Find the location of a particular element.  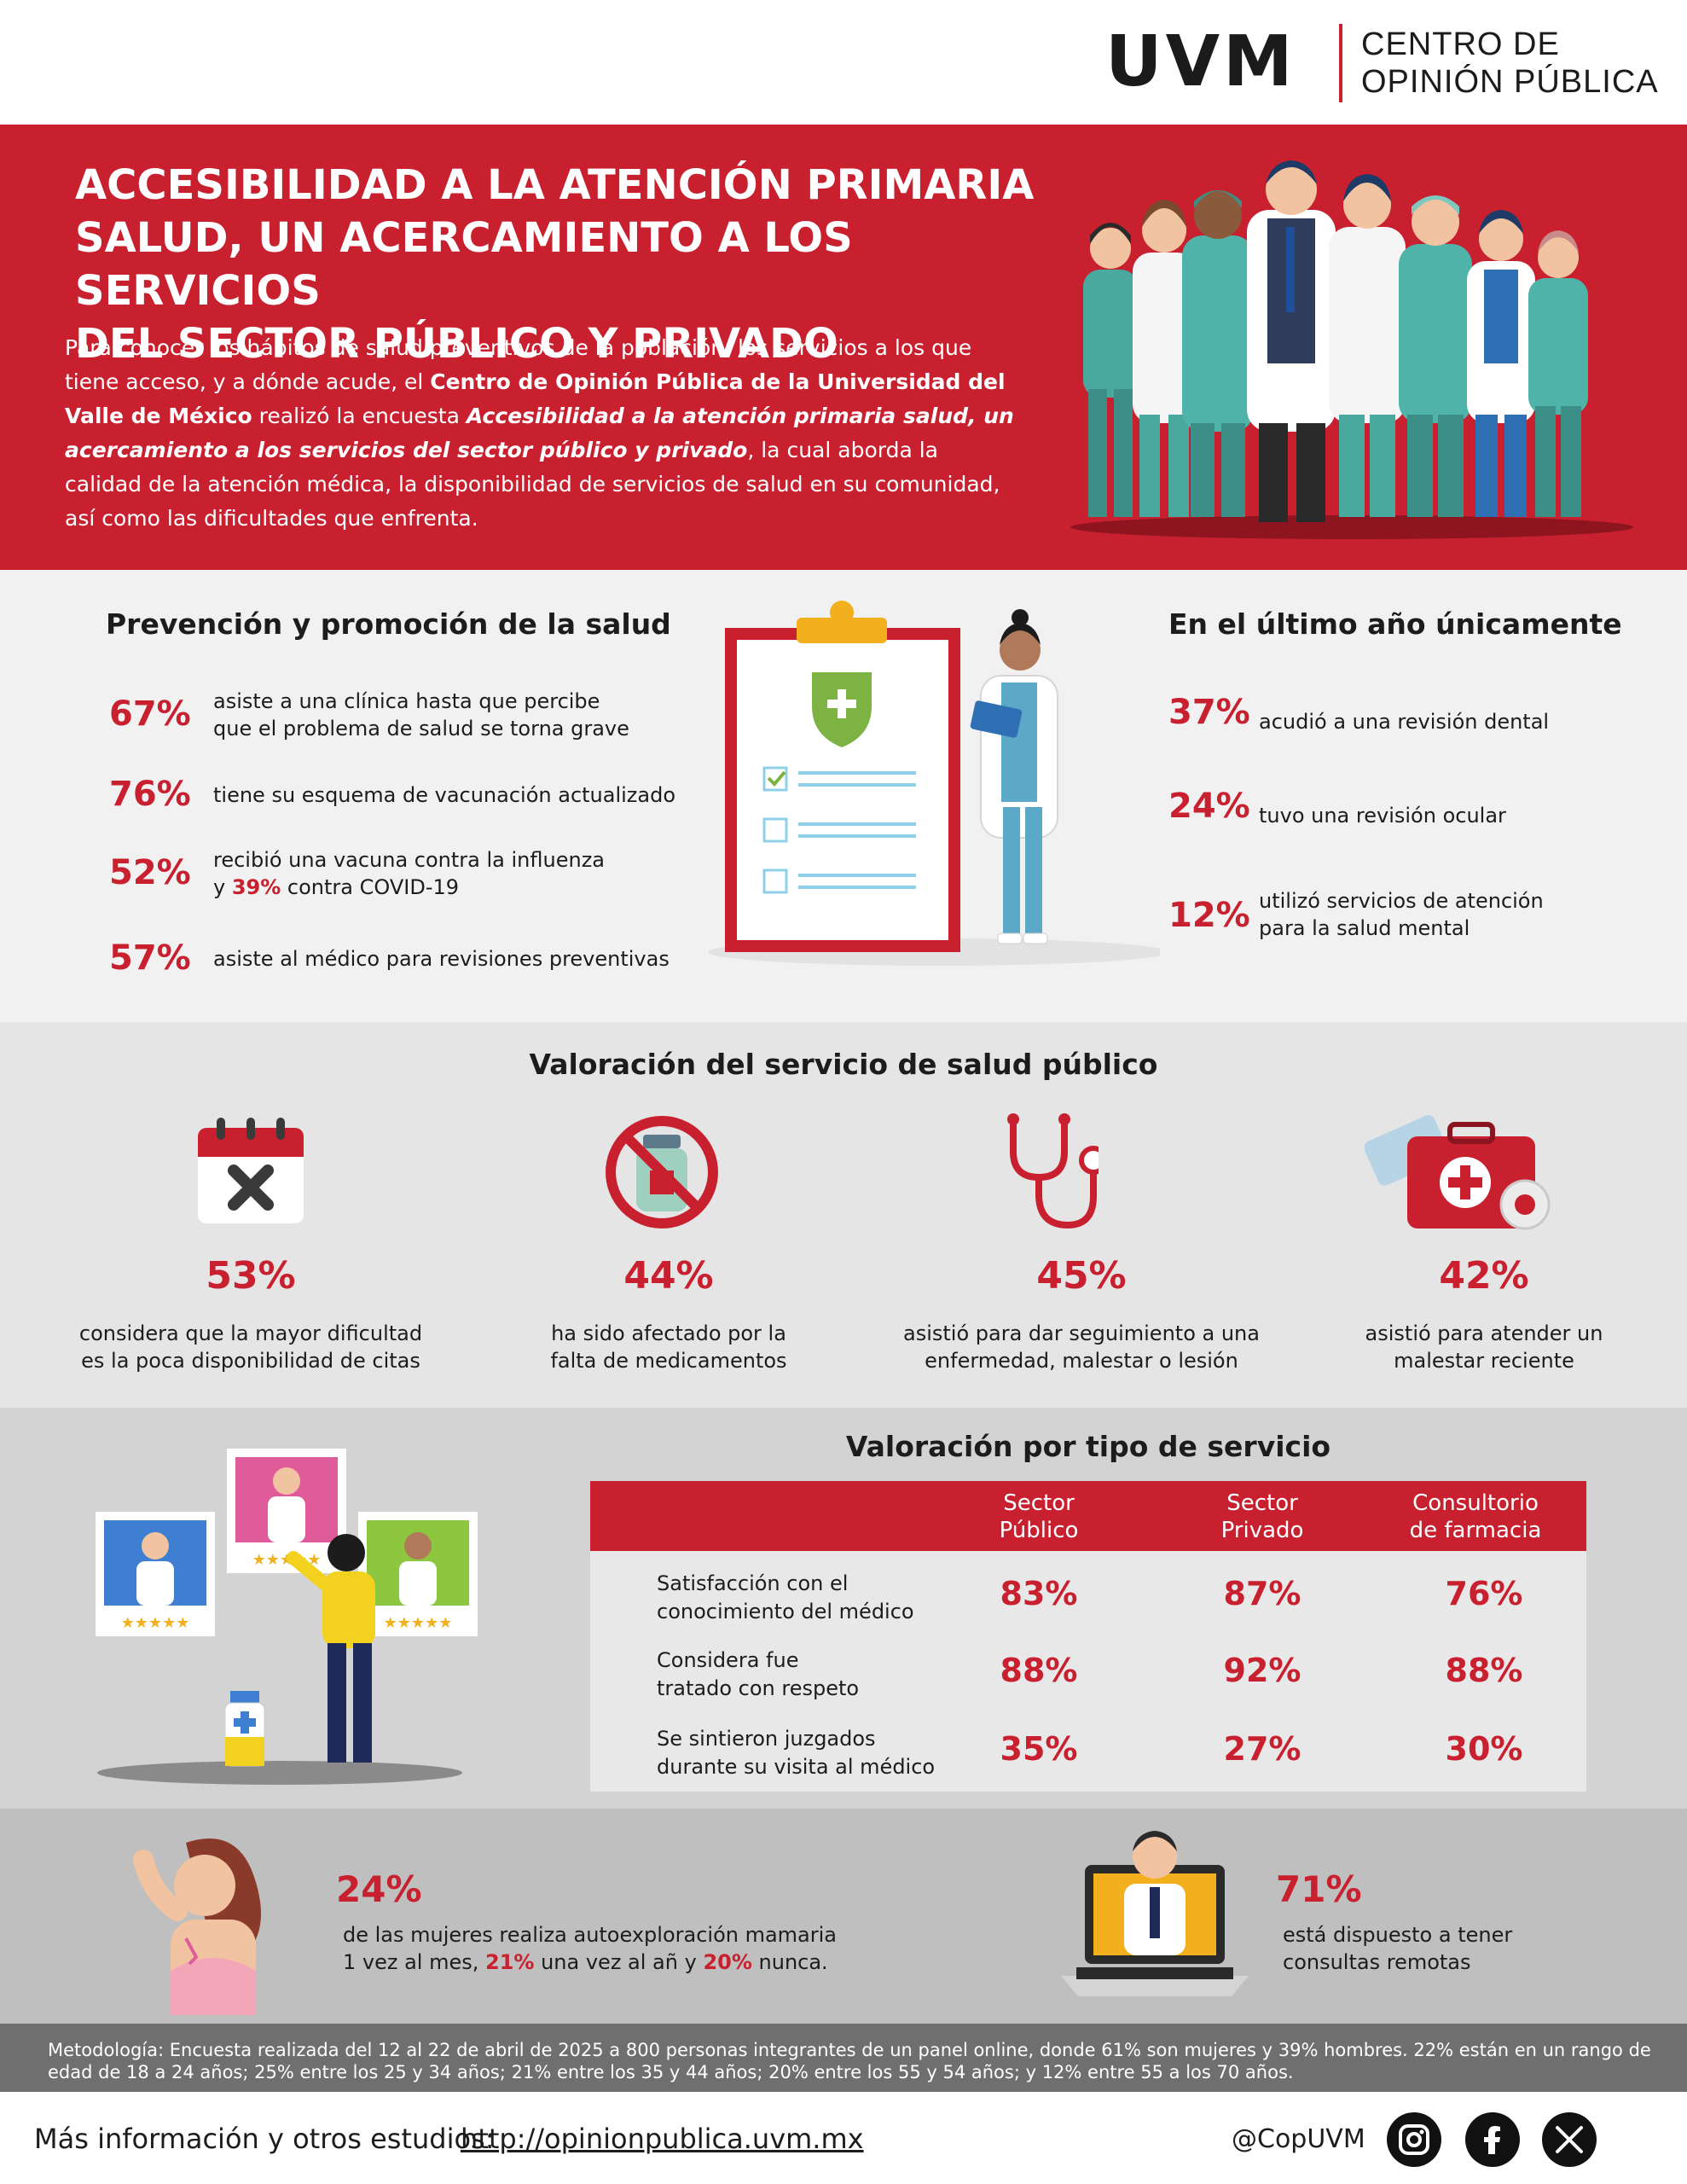

stat-percent: 42% is located at coordinates (1484, 1276).